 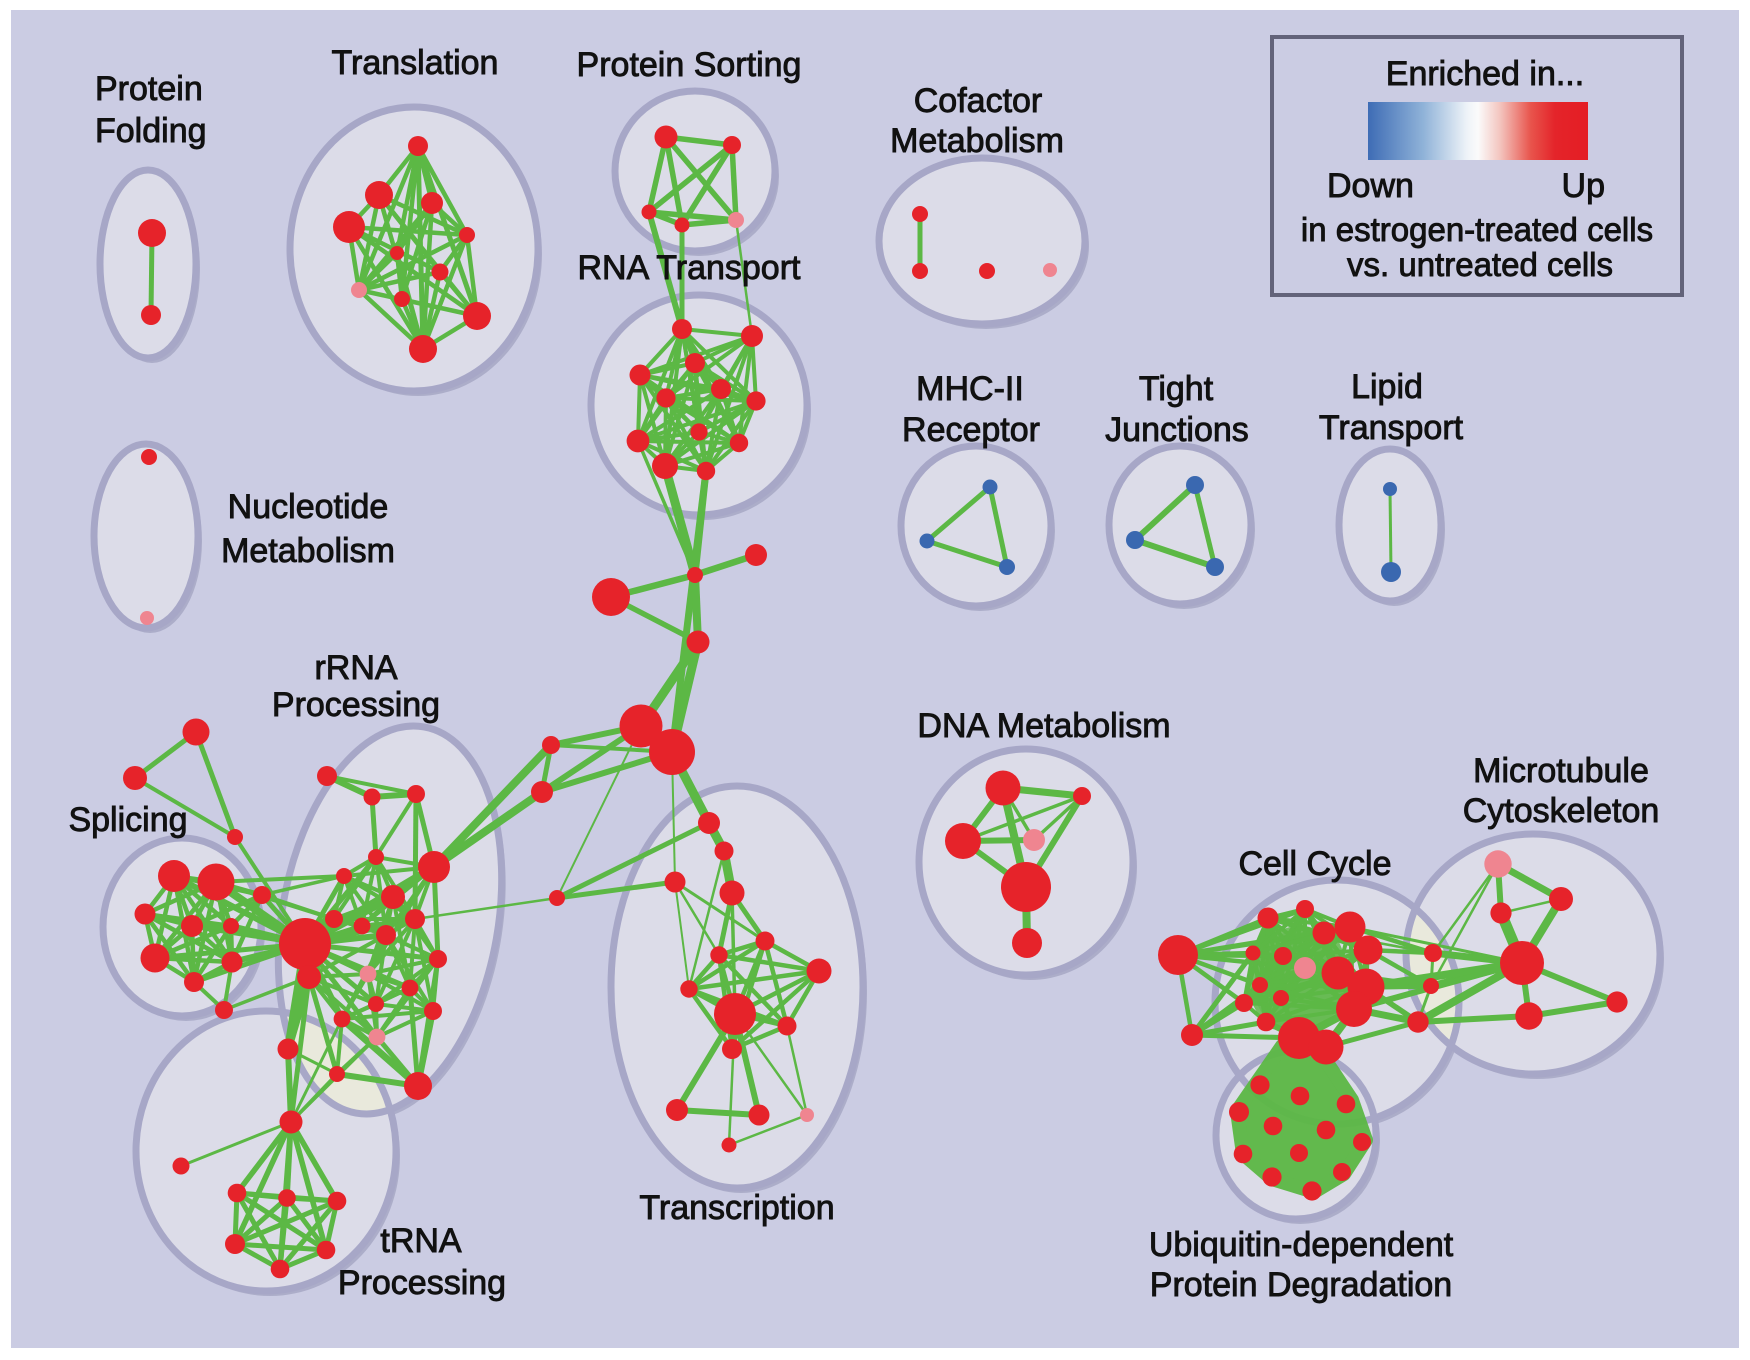 What do you see at coordinates (1301, 1285) in the screenshot?
I see `svg-text: Protein Degradation` at bounding box center [1301, 1285].